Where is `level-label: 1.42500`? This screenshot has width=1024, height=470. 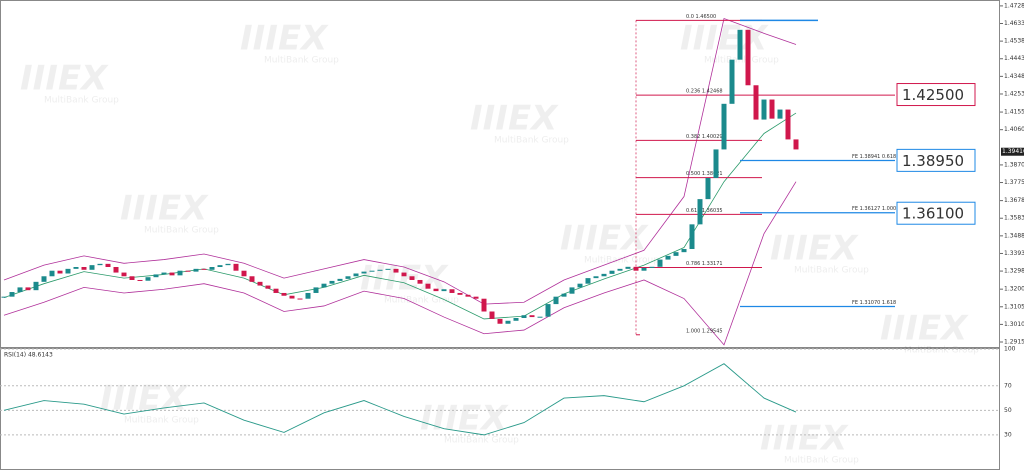
level-label: 1.42500 is located at coordinates (933, 95).